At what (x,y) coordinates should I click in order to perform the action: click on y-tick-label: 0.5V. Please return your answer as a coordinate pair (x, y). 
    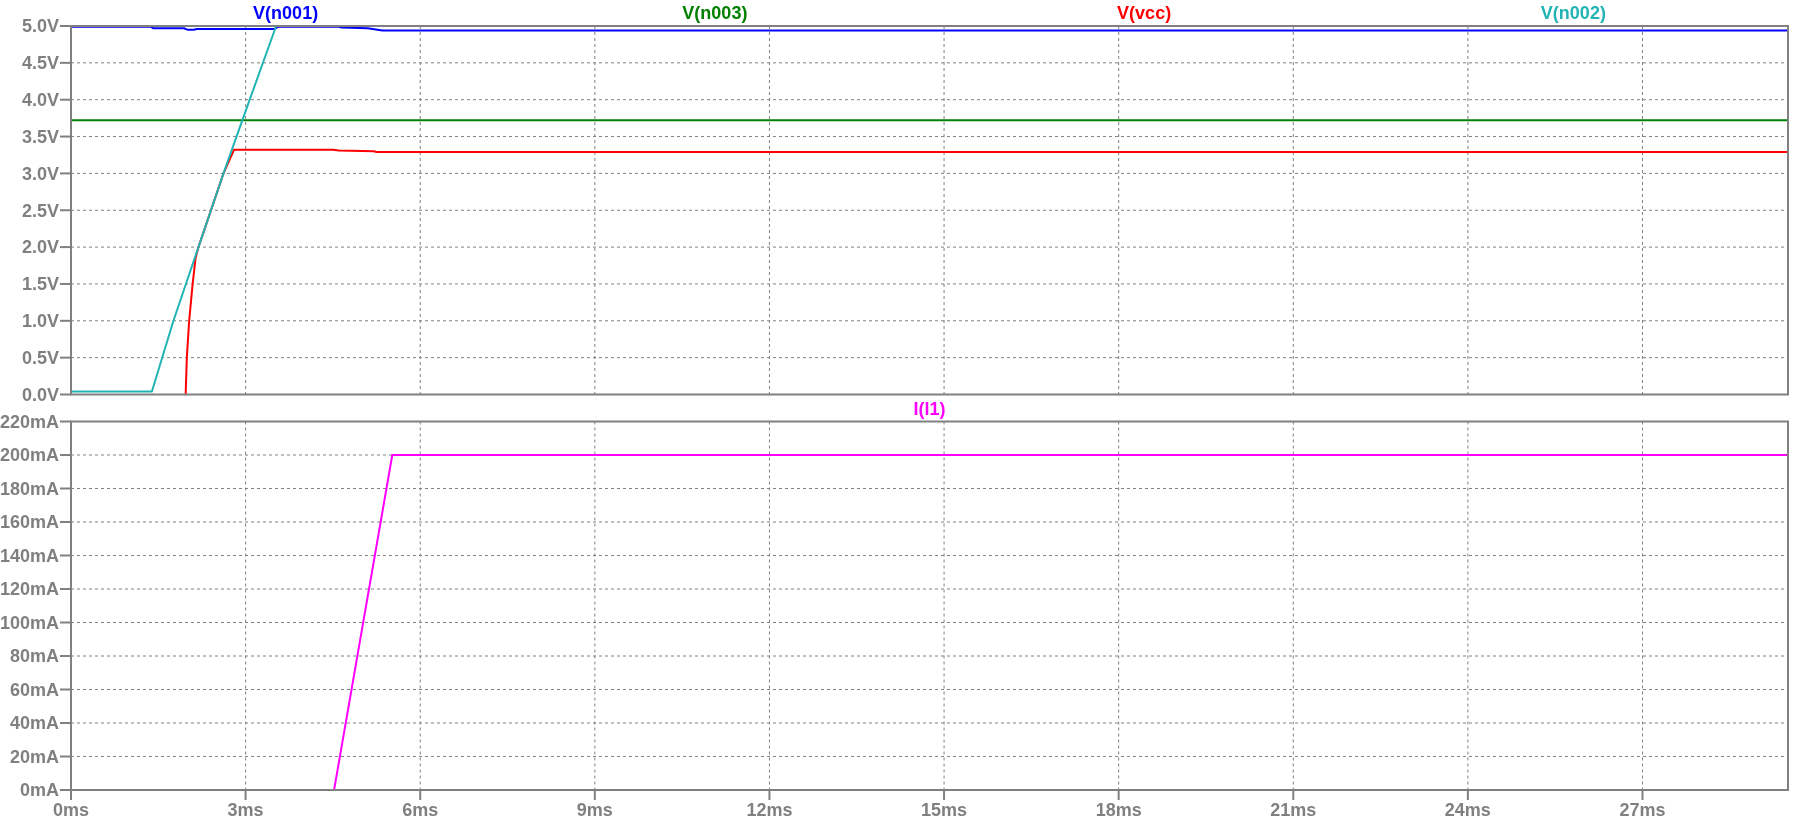
    Looking at the image, I should click on (40, 357).